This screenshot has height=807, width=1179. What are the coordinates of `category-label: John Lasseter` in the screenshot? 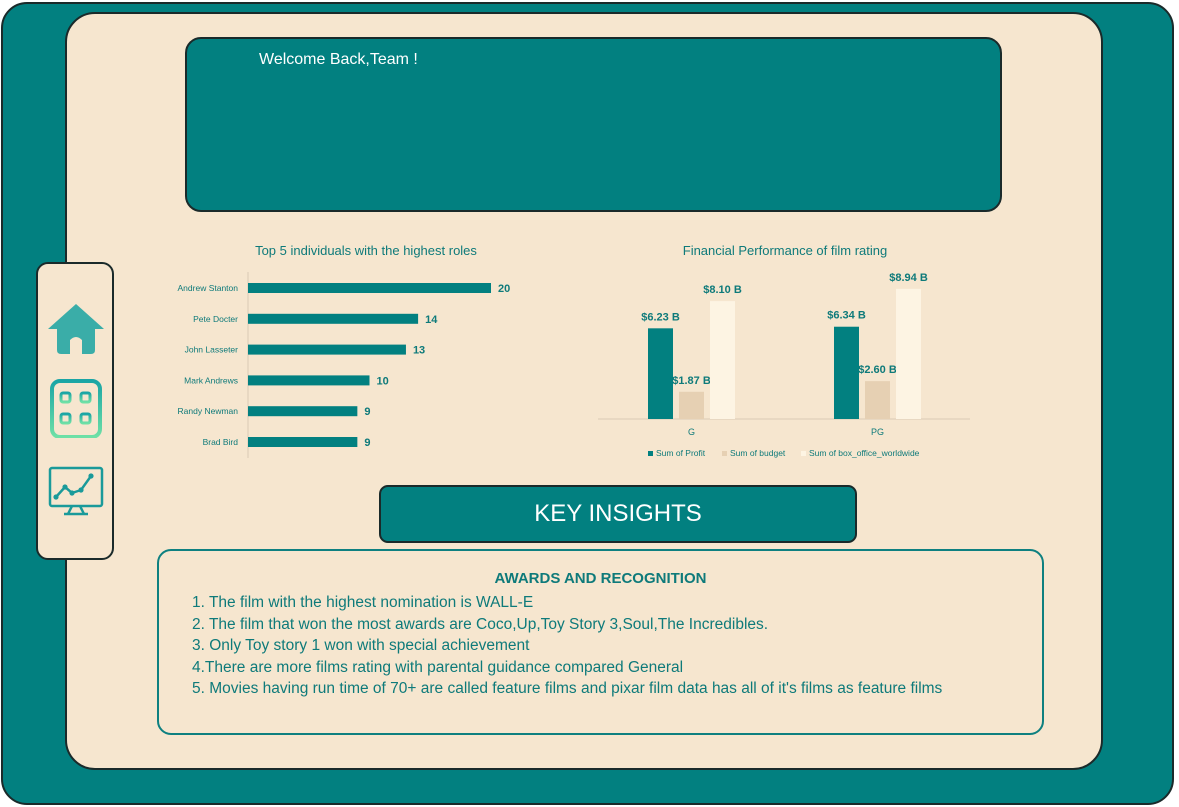 It's located at (212, 350).